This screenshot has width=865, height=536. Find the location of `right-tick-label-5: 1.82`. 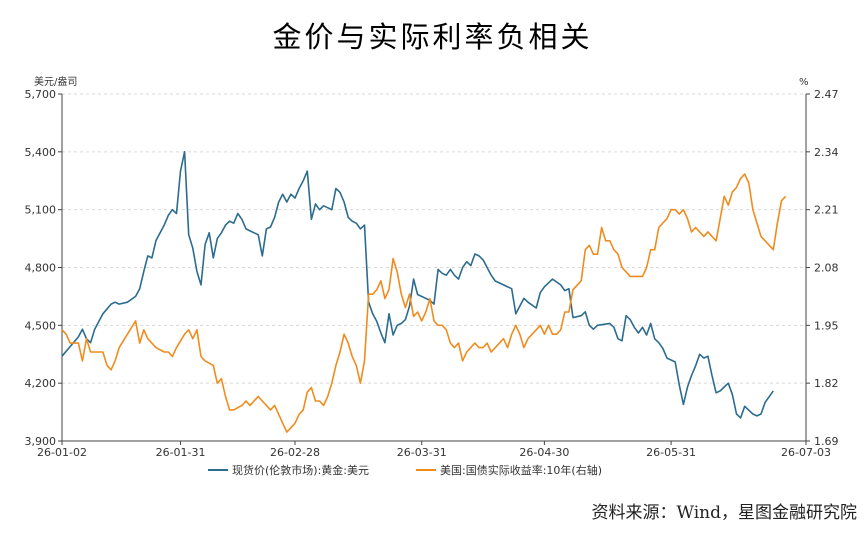

right-tick-label-5: 1.82 is located at coordinates (826, 383).